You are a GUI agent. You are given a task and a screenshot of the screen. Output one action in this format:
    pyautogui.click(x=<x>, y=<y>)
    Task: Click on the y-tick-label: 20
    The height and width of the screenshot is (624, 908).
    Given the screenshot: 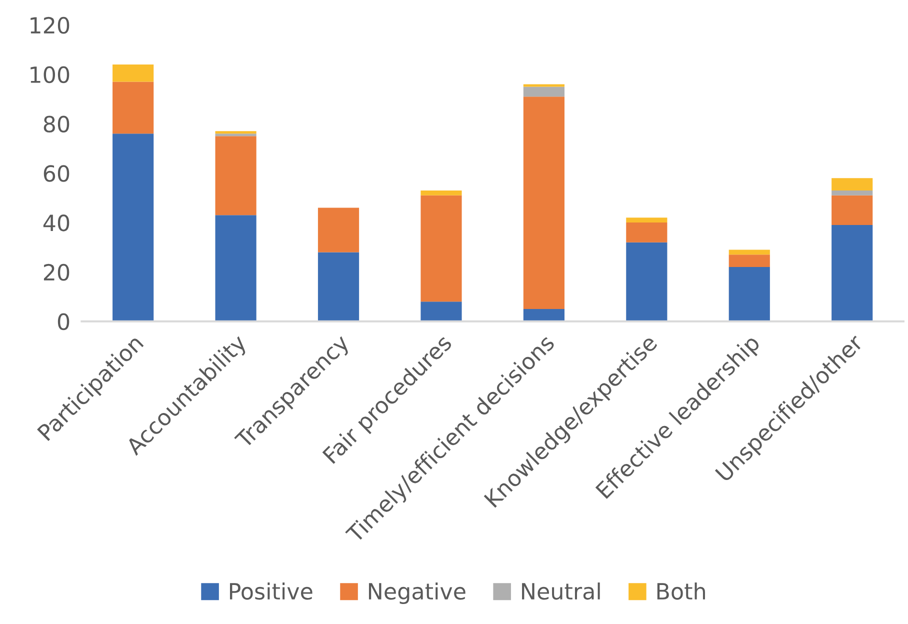 What is the action you would take?
    pyautogui.click(x=57, y=272)
    